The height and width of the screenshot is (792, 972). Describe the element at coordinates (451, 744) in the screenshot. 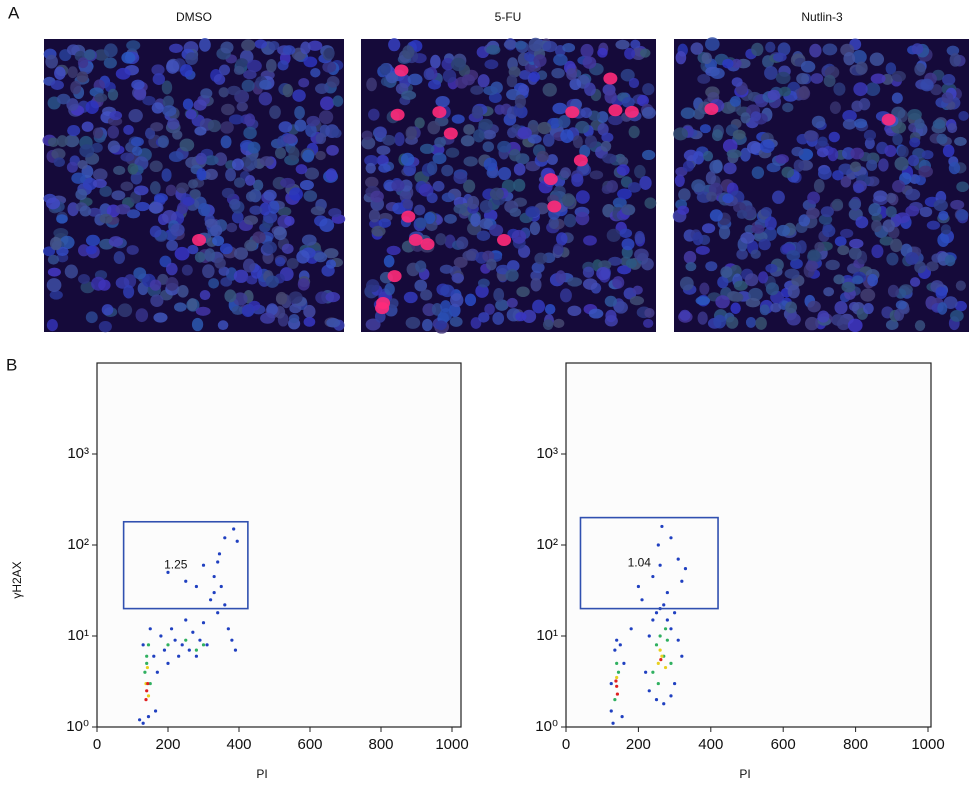

I see `x-tick-label: 1000` at that location.